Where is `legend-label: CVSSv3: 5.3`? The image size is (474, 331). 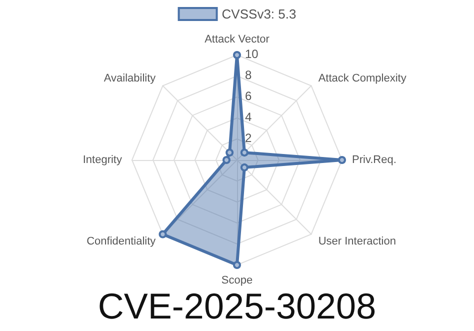 legend-label: CVSSv3: 5.3 is located at coordinates (259, 14).